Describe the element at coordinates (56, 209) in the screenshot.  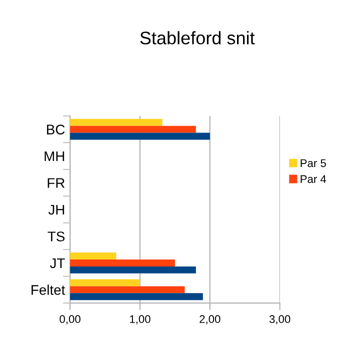
I see `y-tick-label: JH` at that location.